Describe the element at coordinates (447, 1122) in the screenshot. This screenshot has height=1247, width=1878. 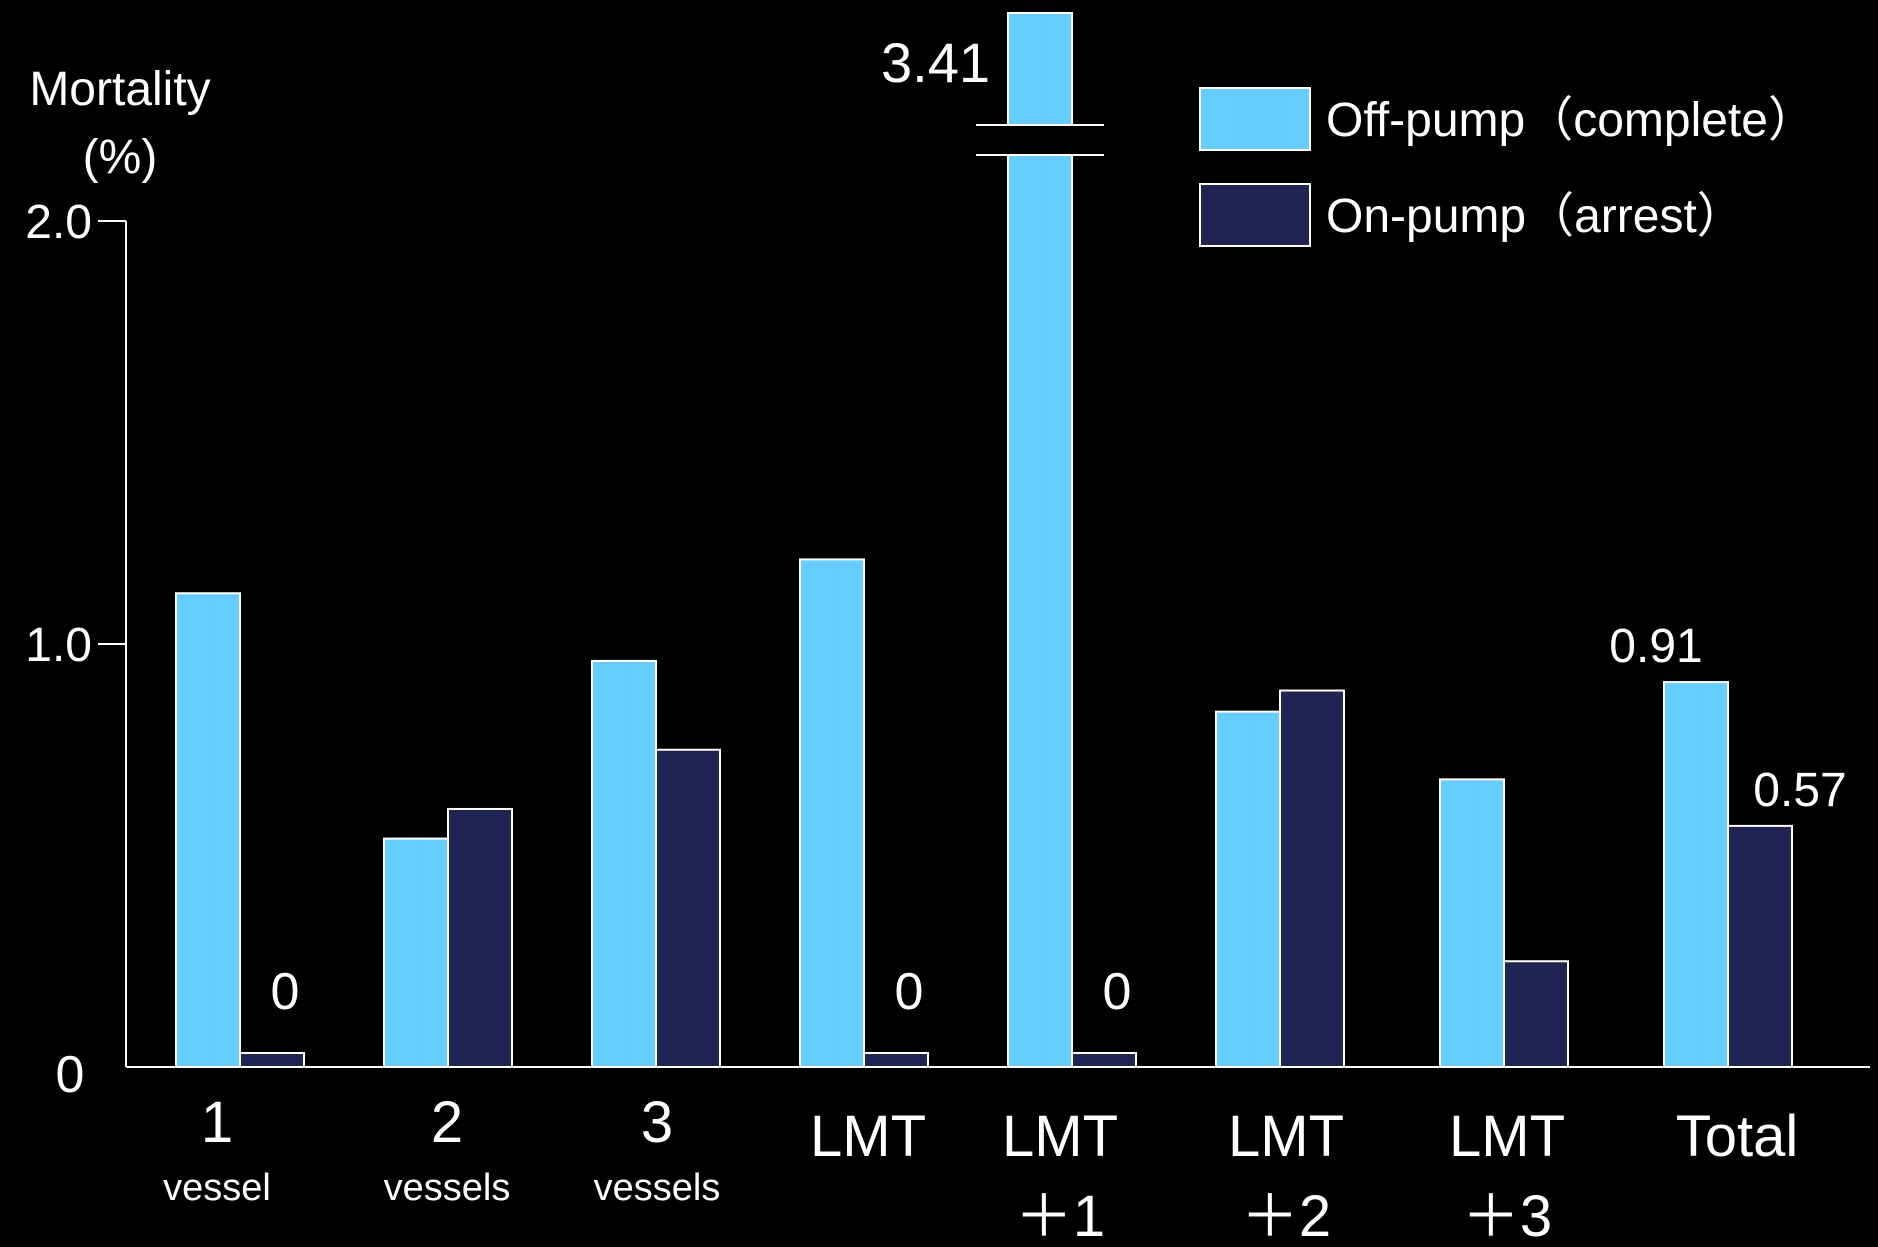
I see `x-tick-label: 2` at that location.